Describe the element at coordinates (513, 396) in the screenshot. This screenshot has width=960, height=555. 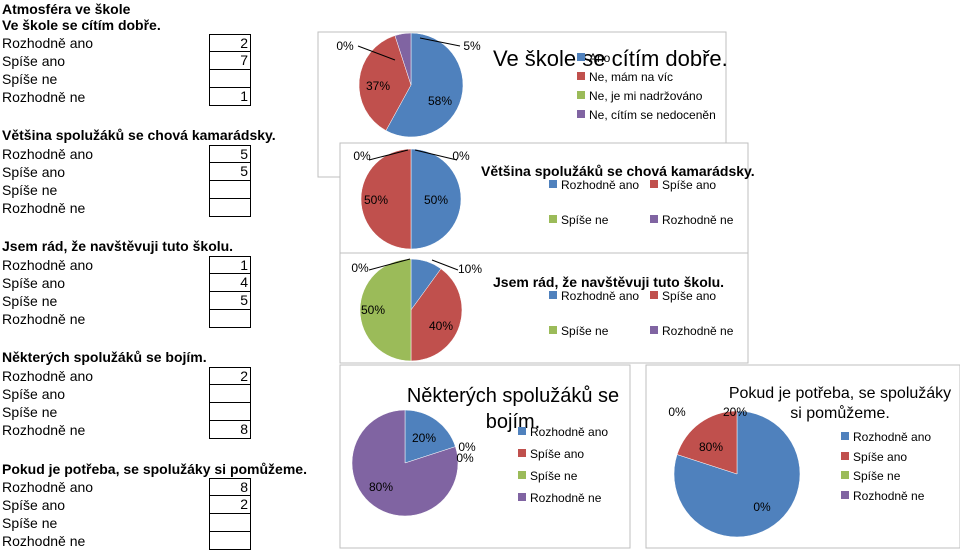
I see `chart-title: Některých spolužáků se` at that location.